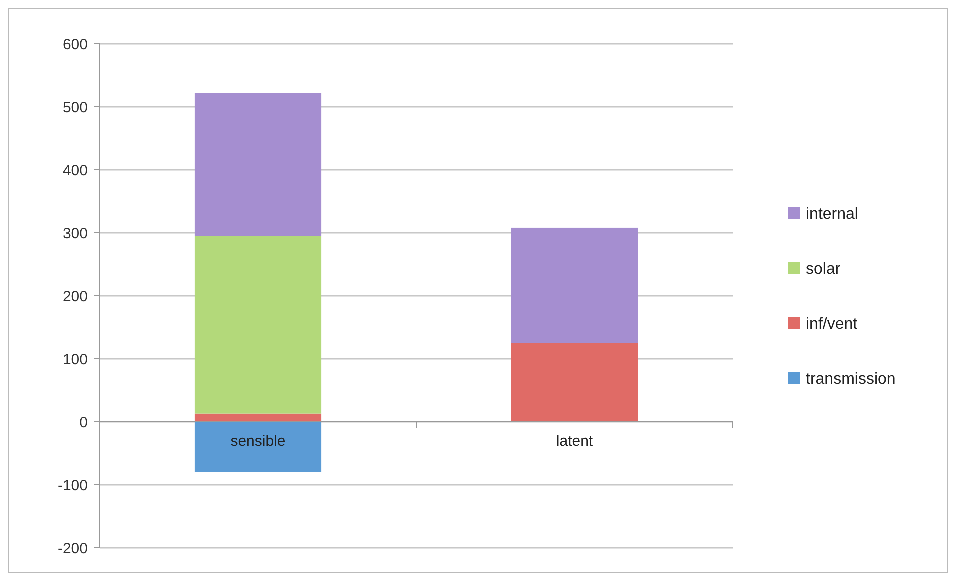  What do you see at coordinates (575, 441) in the screenshot?
I see `x-tick-label: latent` at bounding box center [575, 441].